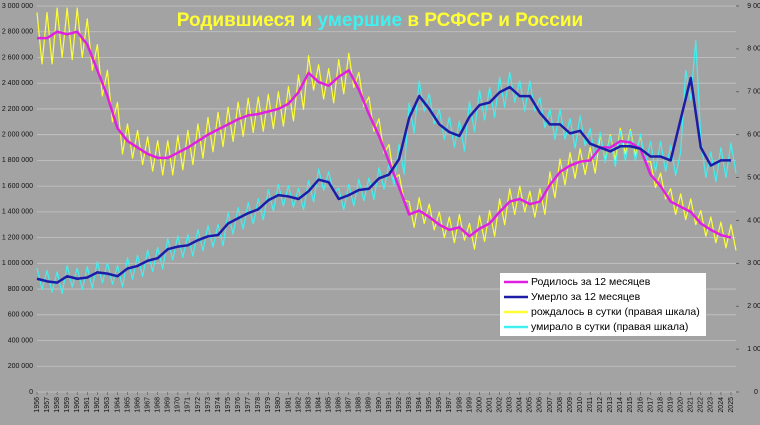  Describe the element at coordinates (609, 327) in the screenshot. I see `legend-label: умирало в сутки (правая шкала)` at that location.